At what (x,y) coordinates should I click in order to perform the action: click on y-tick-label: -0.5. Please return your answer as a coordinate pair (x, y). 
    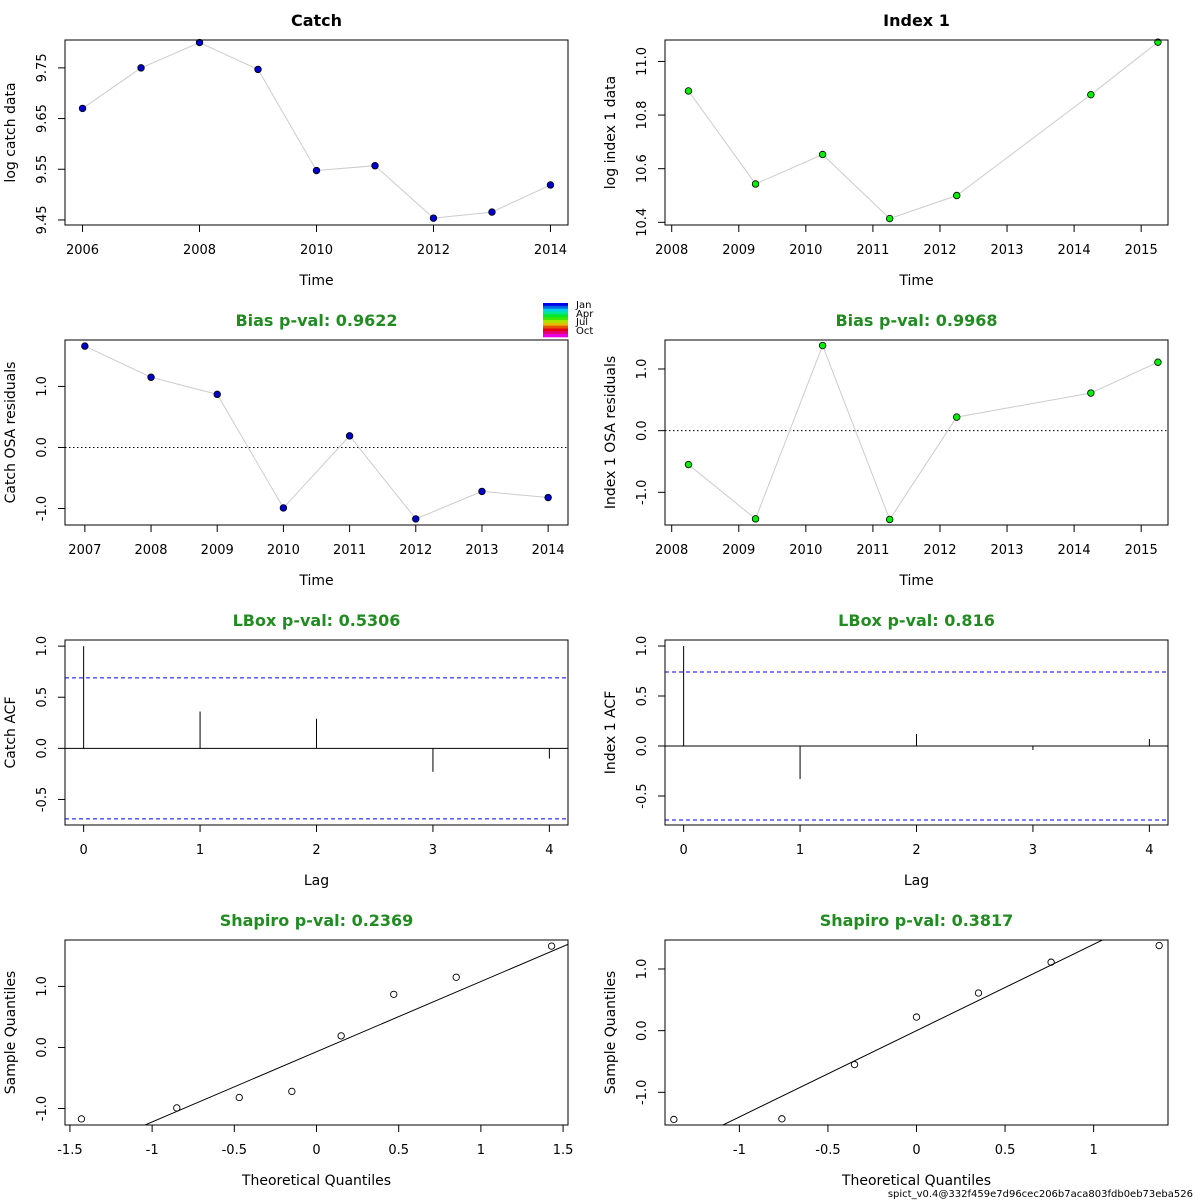
    Looking at the image, I should click on (642, 795).